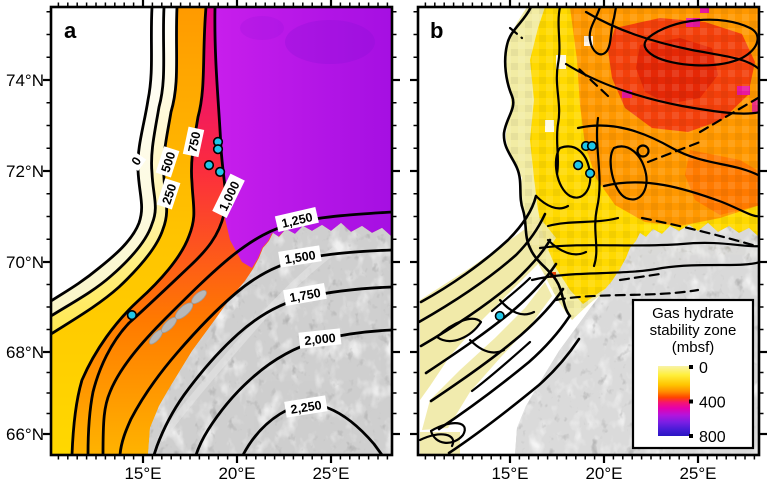 This screenshot has height=486, width=768. I want to click on svg-text: 1,500, so click(300, 257).